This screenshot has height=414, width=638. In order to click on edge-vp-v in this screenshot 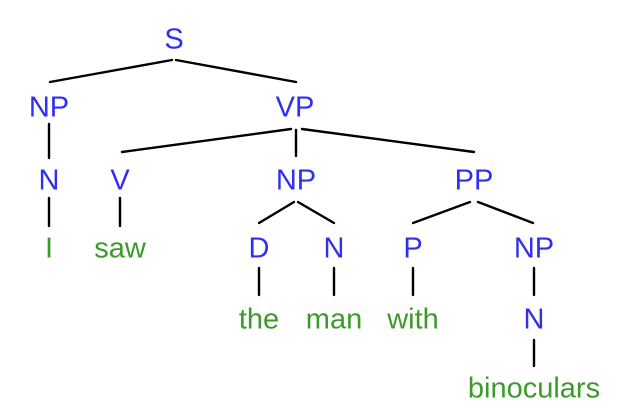, I will do `click(206, 140)`.